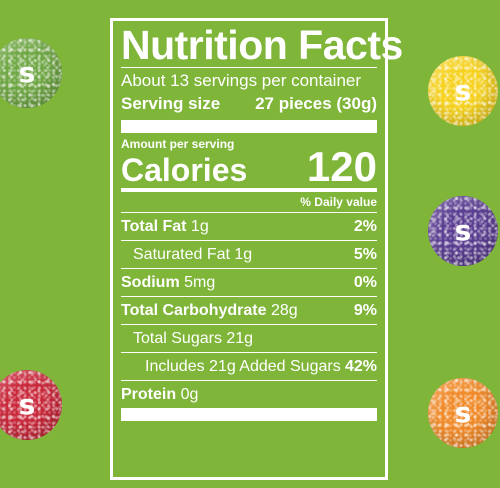 Image resolution: width=500 pixels, height=488 pixels. I want to click on daily-value-header: % Daily value, so click(338, 202).